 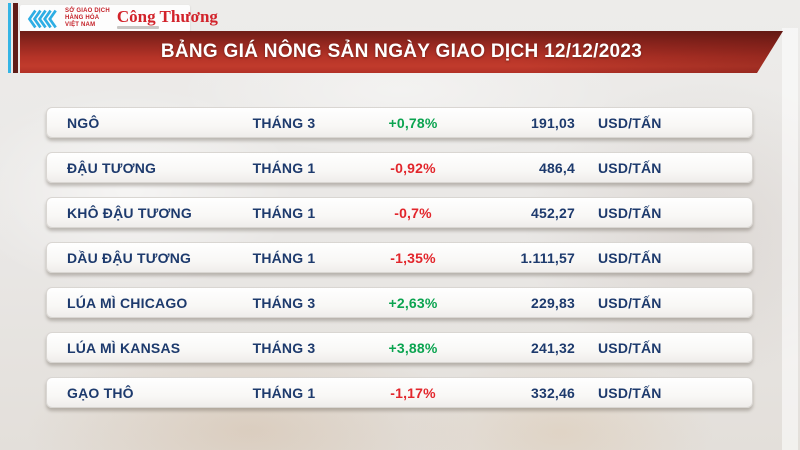 What do you see at coordinates (15, 38) in the screenshot?
I see `left-accent-bar-maroon` at bounding box center [15, 38].